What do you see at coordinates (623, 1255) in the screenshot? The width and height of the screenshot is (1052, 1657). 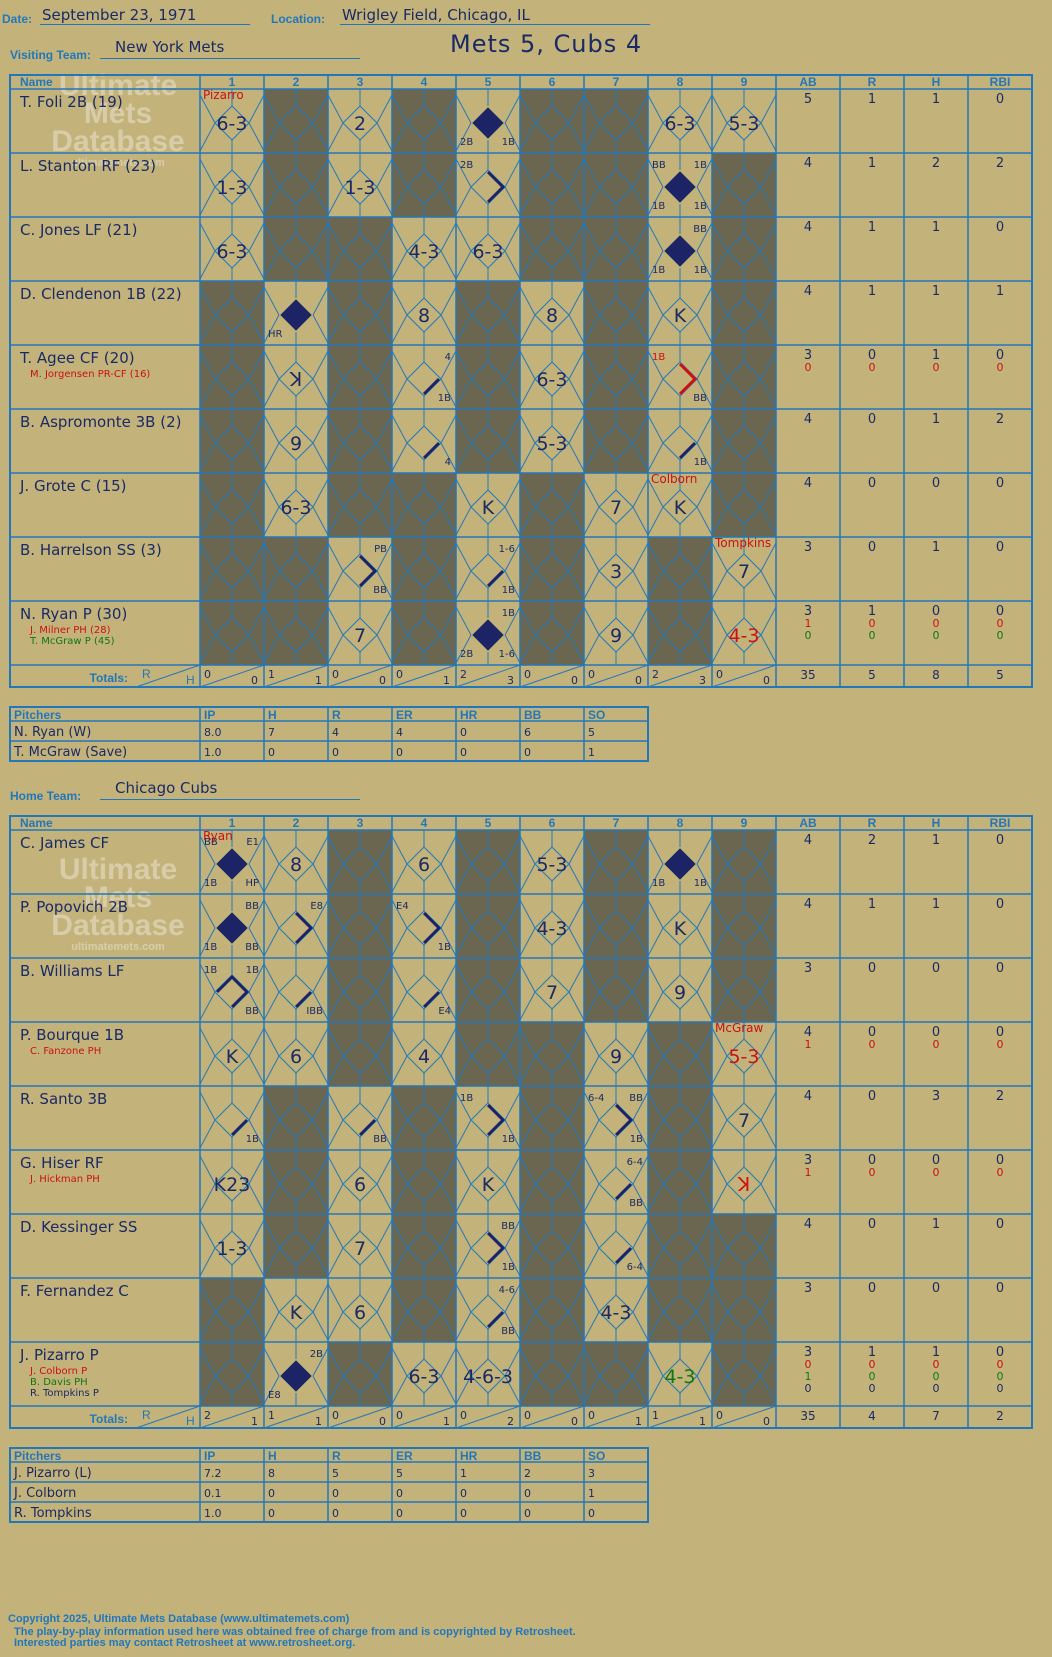 I see `home-basepath` at bounding box center [623, 1255].